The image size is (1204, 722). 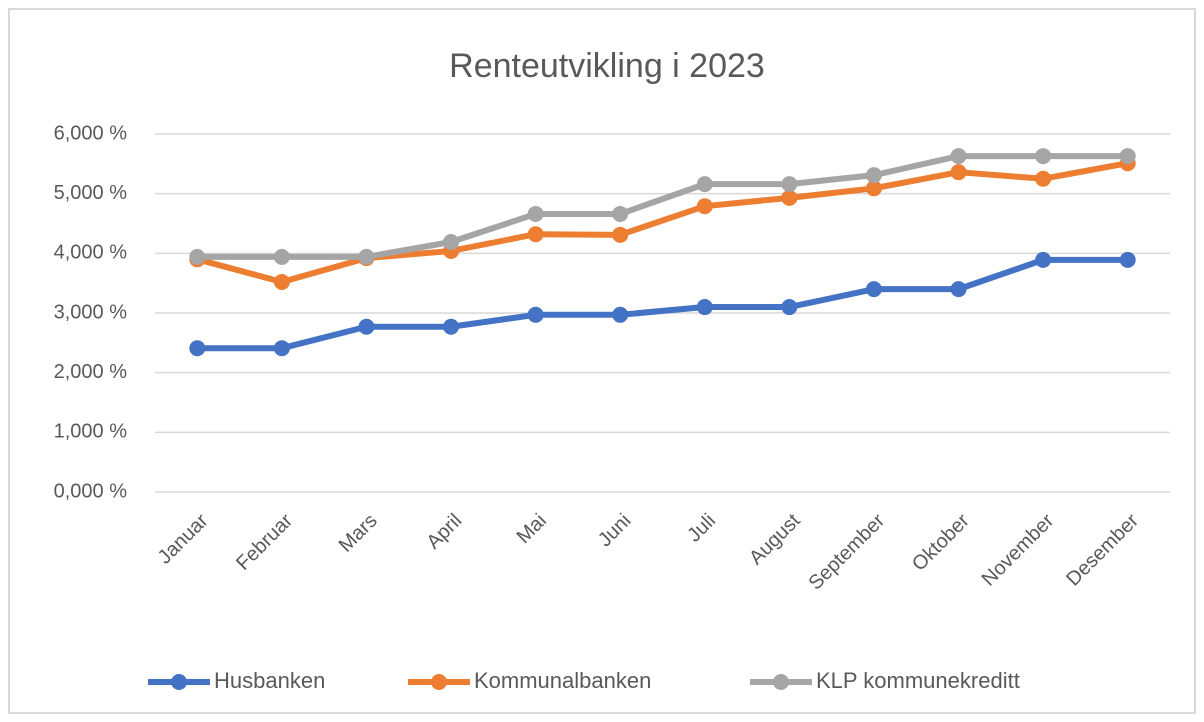 I want to click on y-tick-label: 4,000 %, so click(x=91, y=253).